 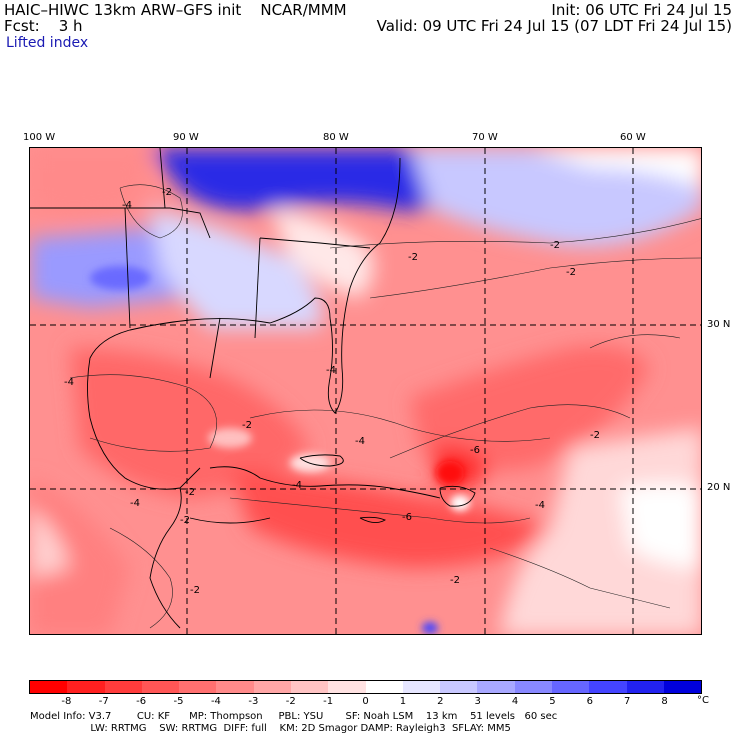 What do you see at coordinates (515, 701) in the screenshot?
I see `colorbar-tick-label: 4` at bounding box center [515, 701].